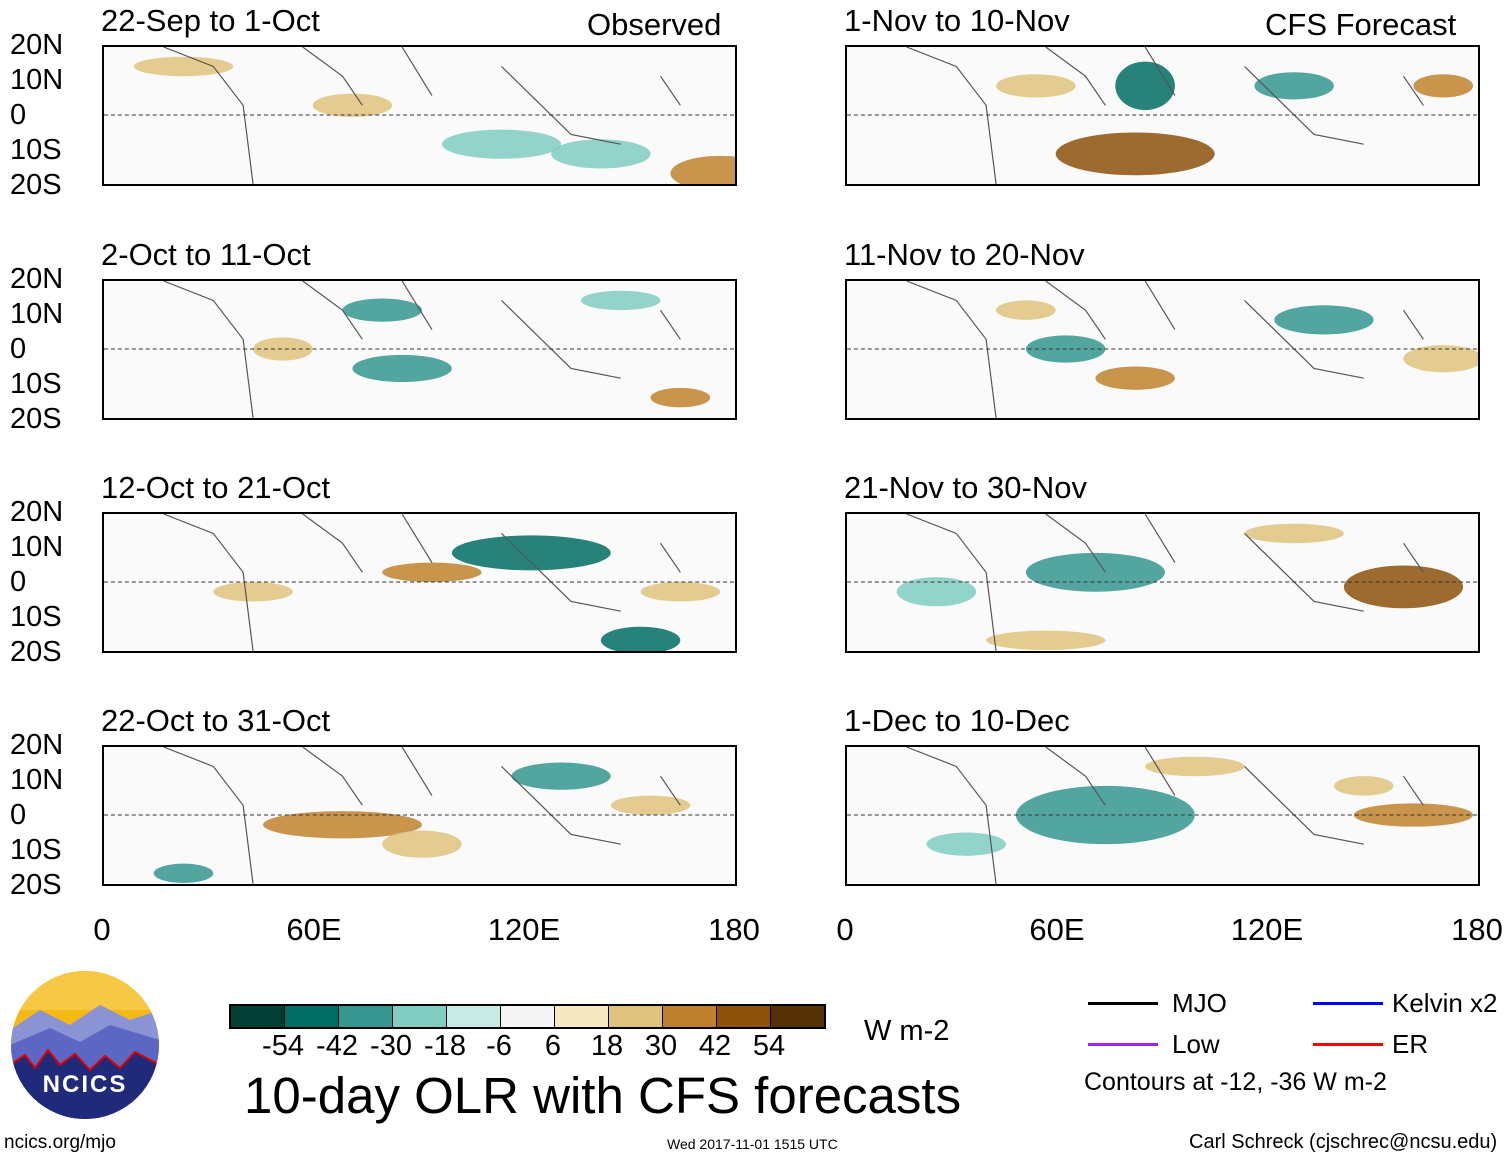  Describe the element at coordinates (337, 1046) in the screenshot. I see `colorbar-label: -42` at that location.